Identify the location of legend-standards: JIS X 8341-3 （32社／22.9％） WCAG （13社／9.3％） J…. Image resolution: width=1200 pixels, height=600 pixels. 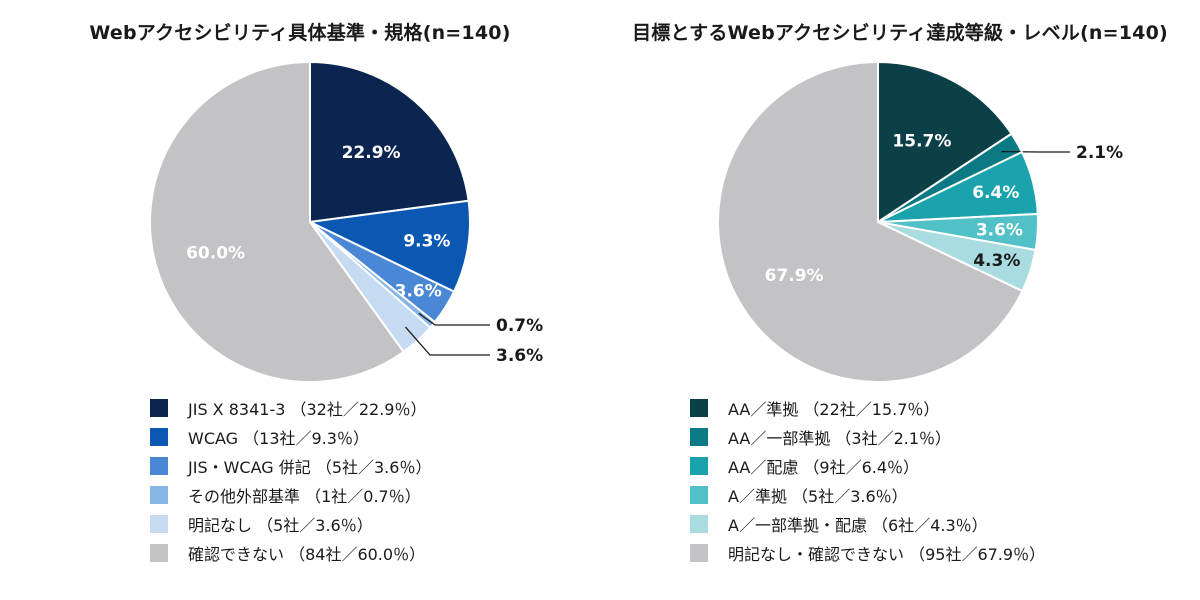
(290, 480).